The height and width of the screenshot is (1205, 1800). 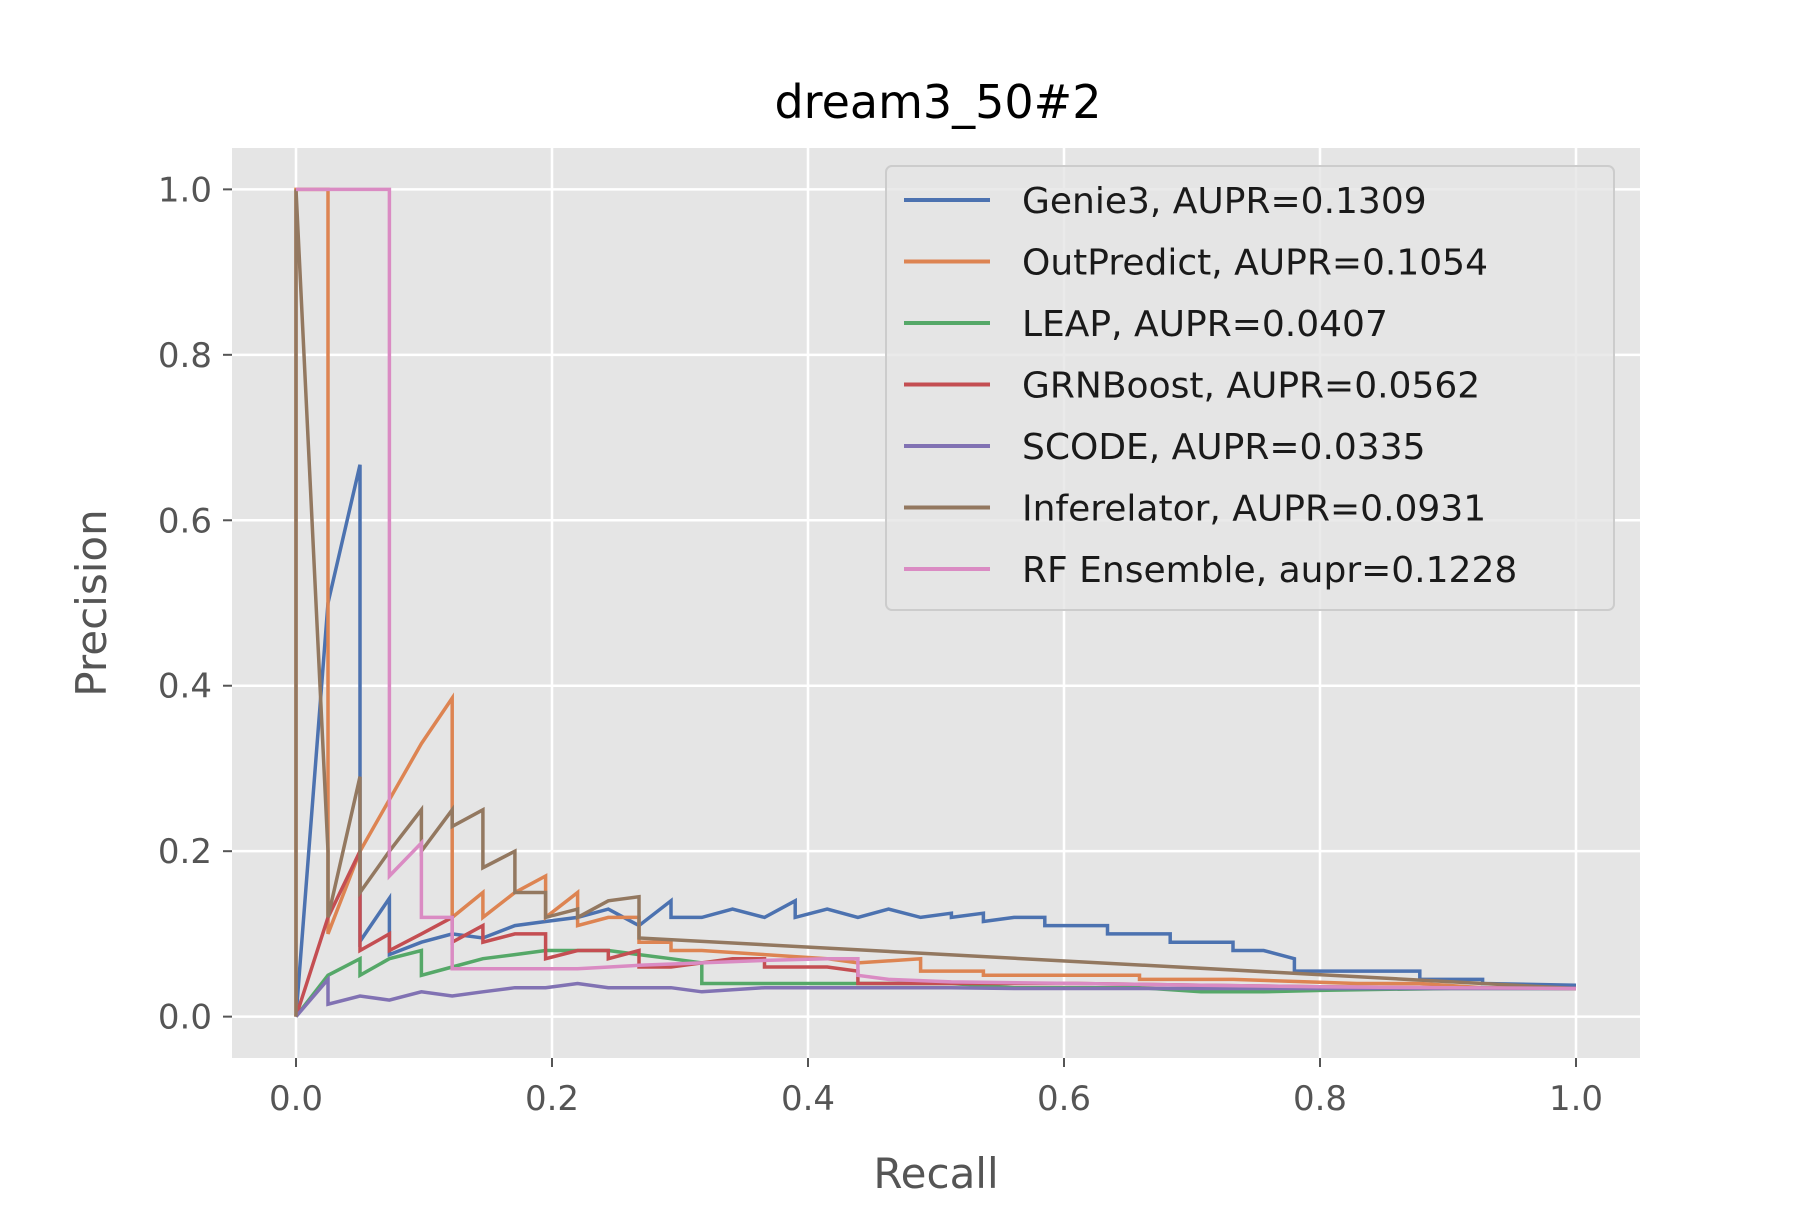 I want to click on x-axis-ticks: 0.0 0.2 0.4 0.6 0.8 1.0, so click(x=936, y=1088).